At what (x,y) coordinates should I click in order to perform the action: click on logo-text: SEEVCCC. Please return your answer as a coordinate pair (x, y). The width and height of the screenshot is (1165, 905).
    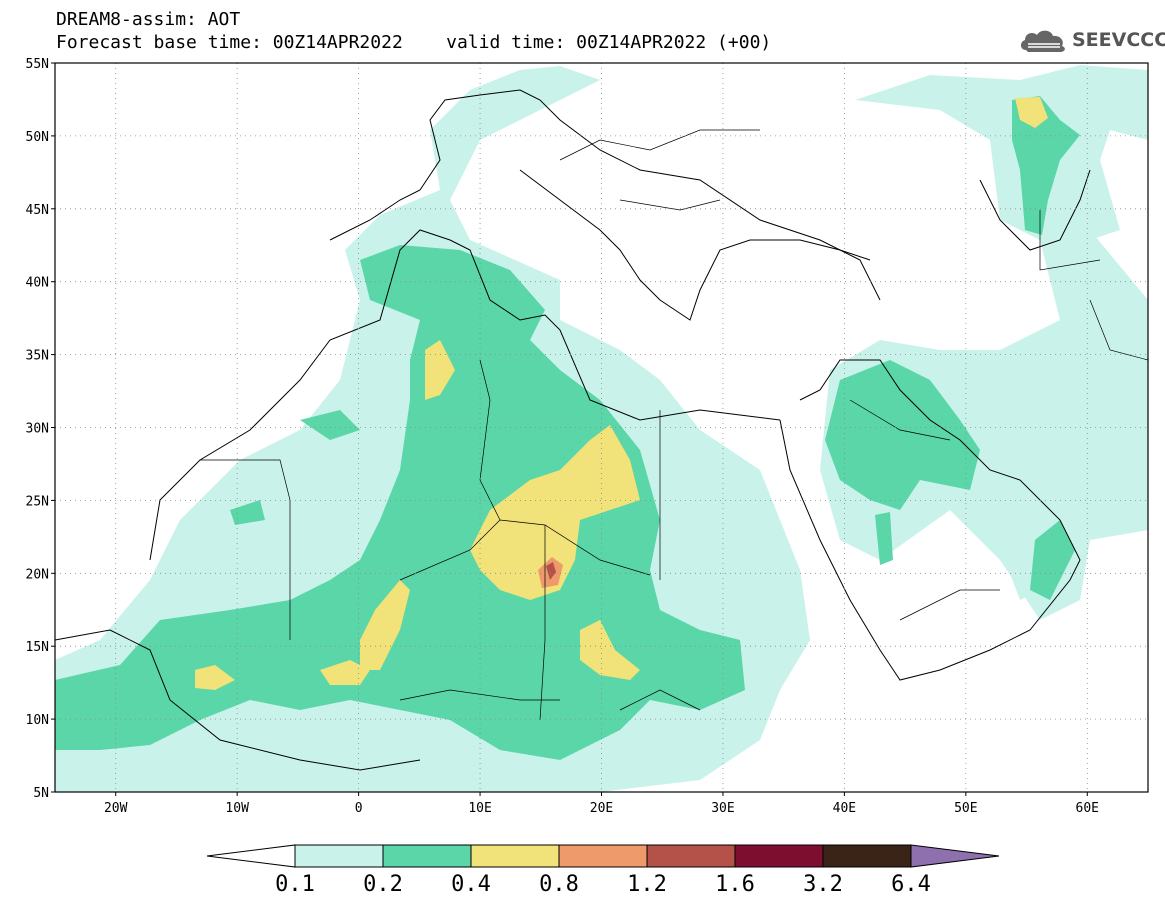
    Looking at the image, I should click on (1118, 40).